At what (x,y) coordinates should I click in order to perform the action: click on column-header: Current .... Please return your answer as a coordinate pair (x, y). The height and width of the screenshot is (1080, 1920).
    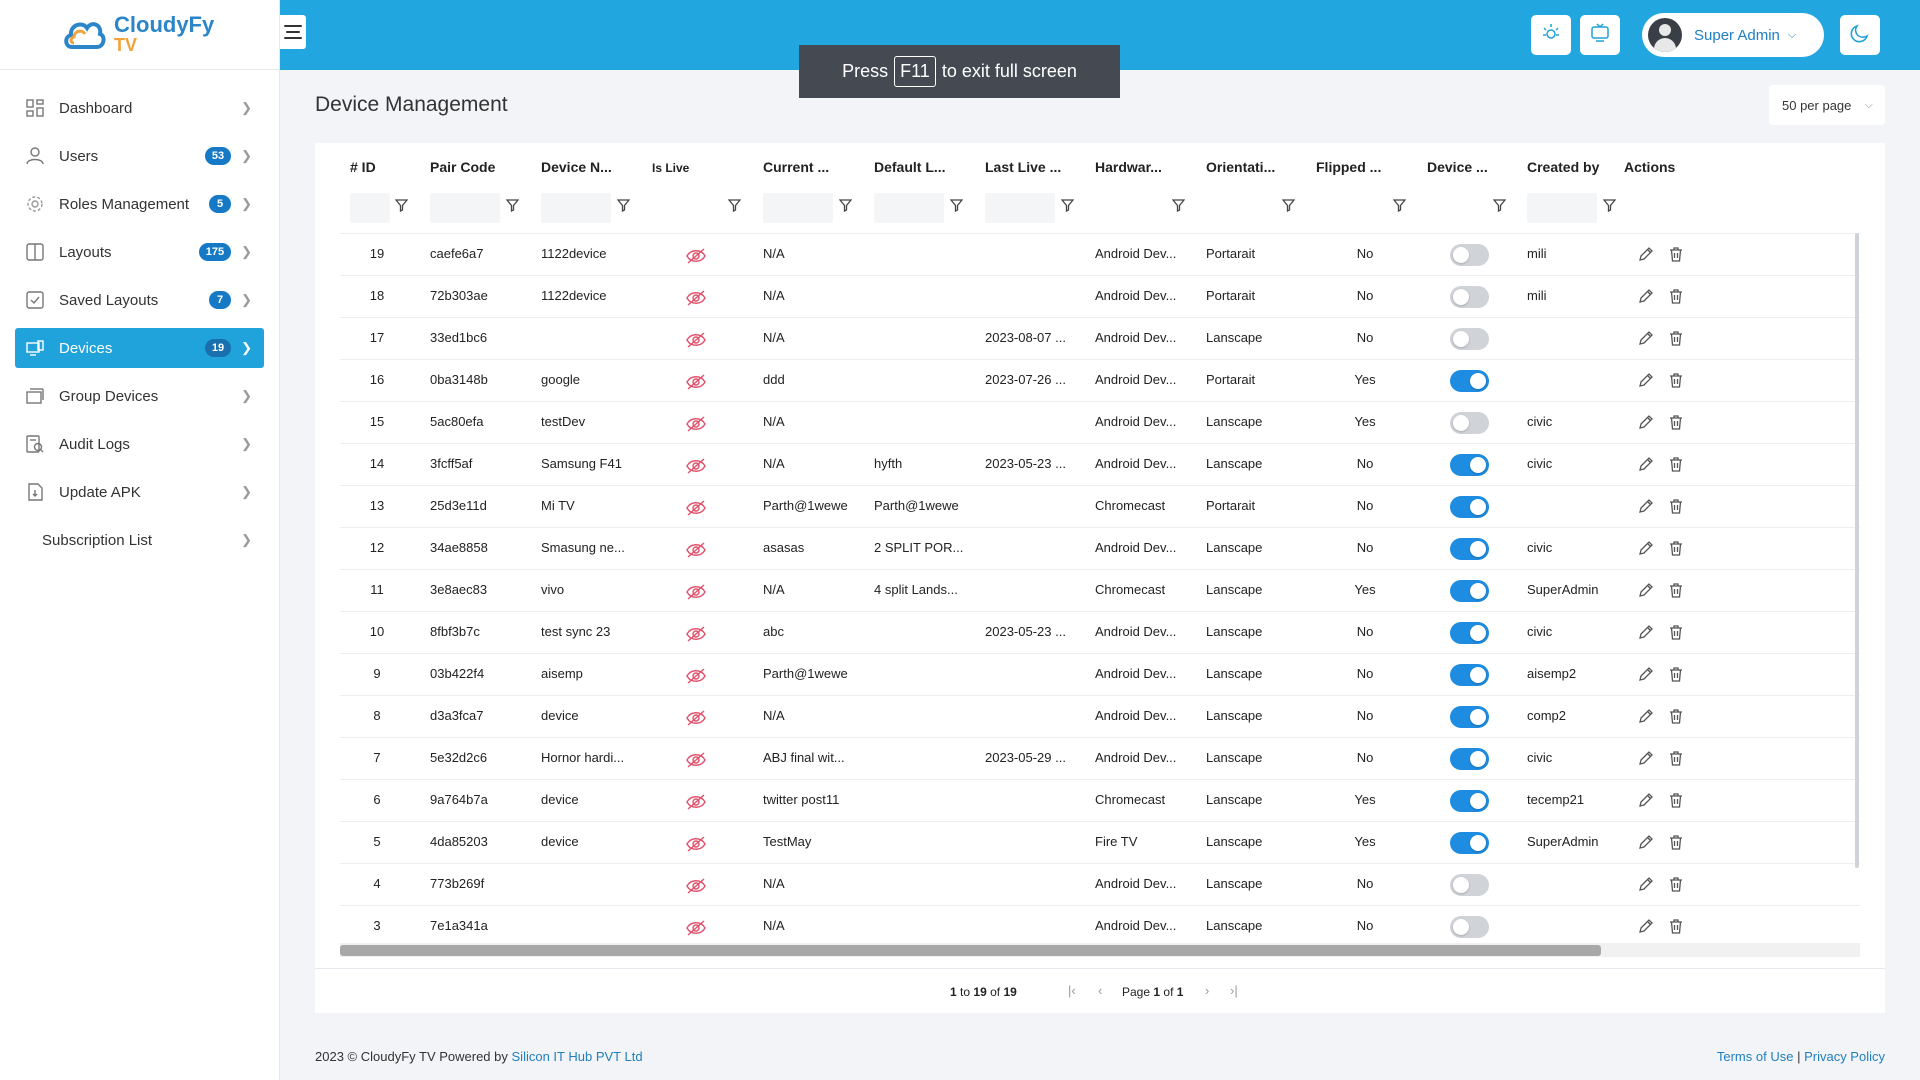
    Looking at the image, I should click on (796, 167).